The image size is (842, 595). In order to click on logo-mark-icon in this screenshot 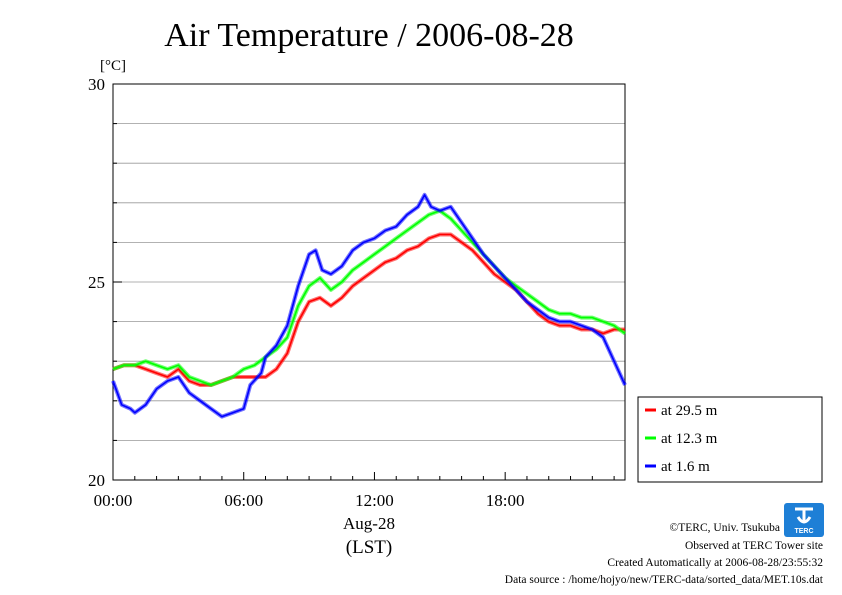, I will do `click(804, 515)`.